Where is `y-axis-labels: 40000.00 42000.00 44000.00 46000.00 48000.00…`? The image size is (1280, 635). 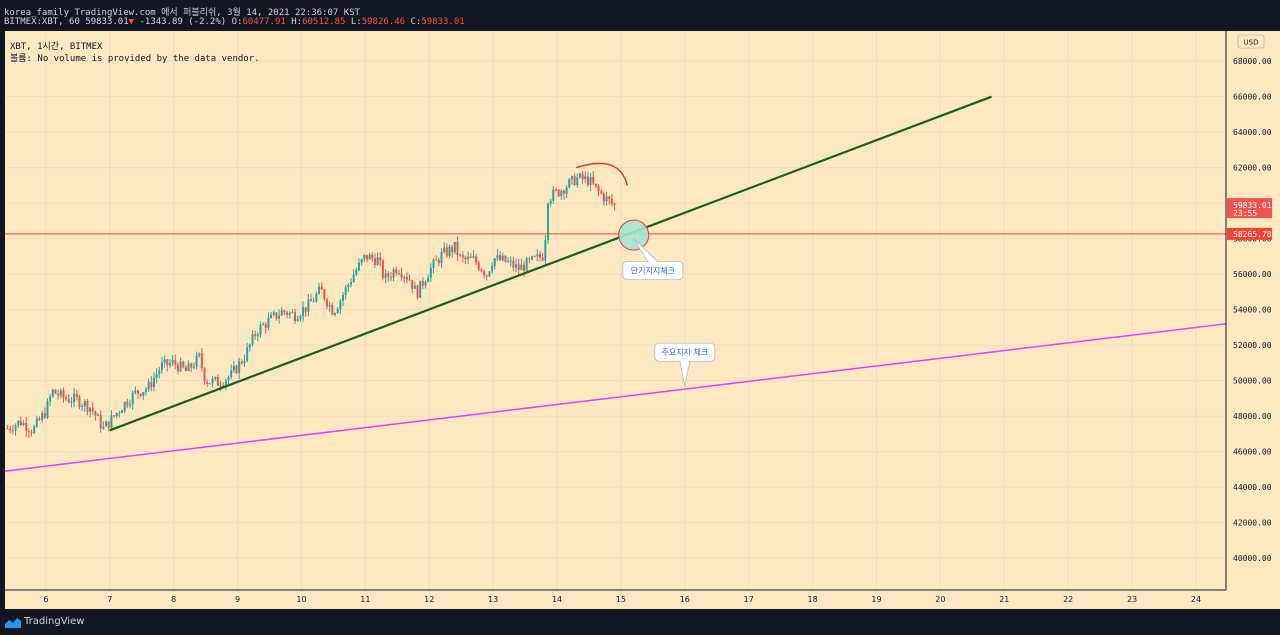 y-axis-labels: 40000.00 42000.00 44000.00 46000.00 48000.00… is located at coordinates (1252, 310).